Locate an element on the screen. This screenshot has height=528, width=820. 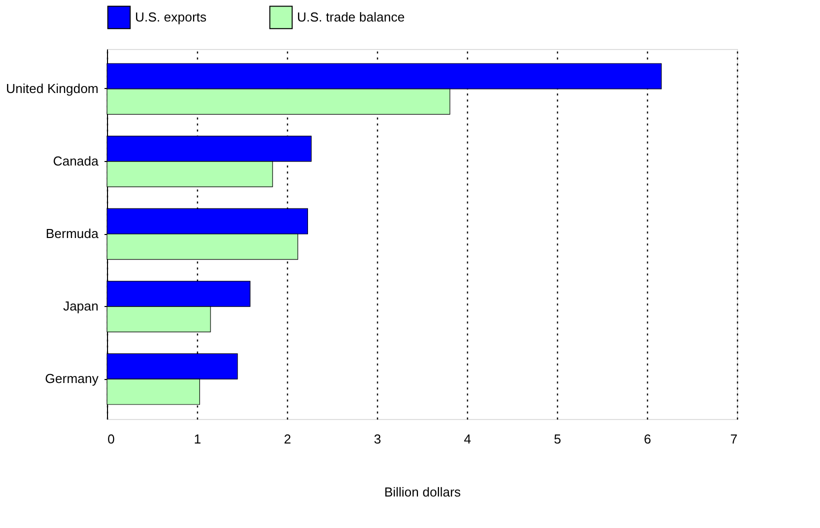
y-tick-label: Canada is located at coordinates (76, 160).